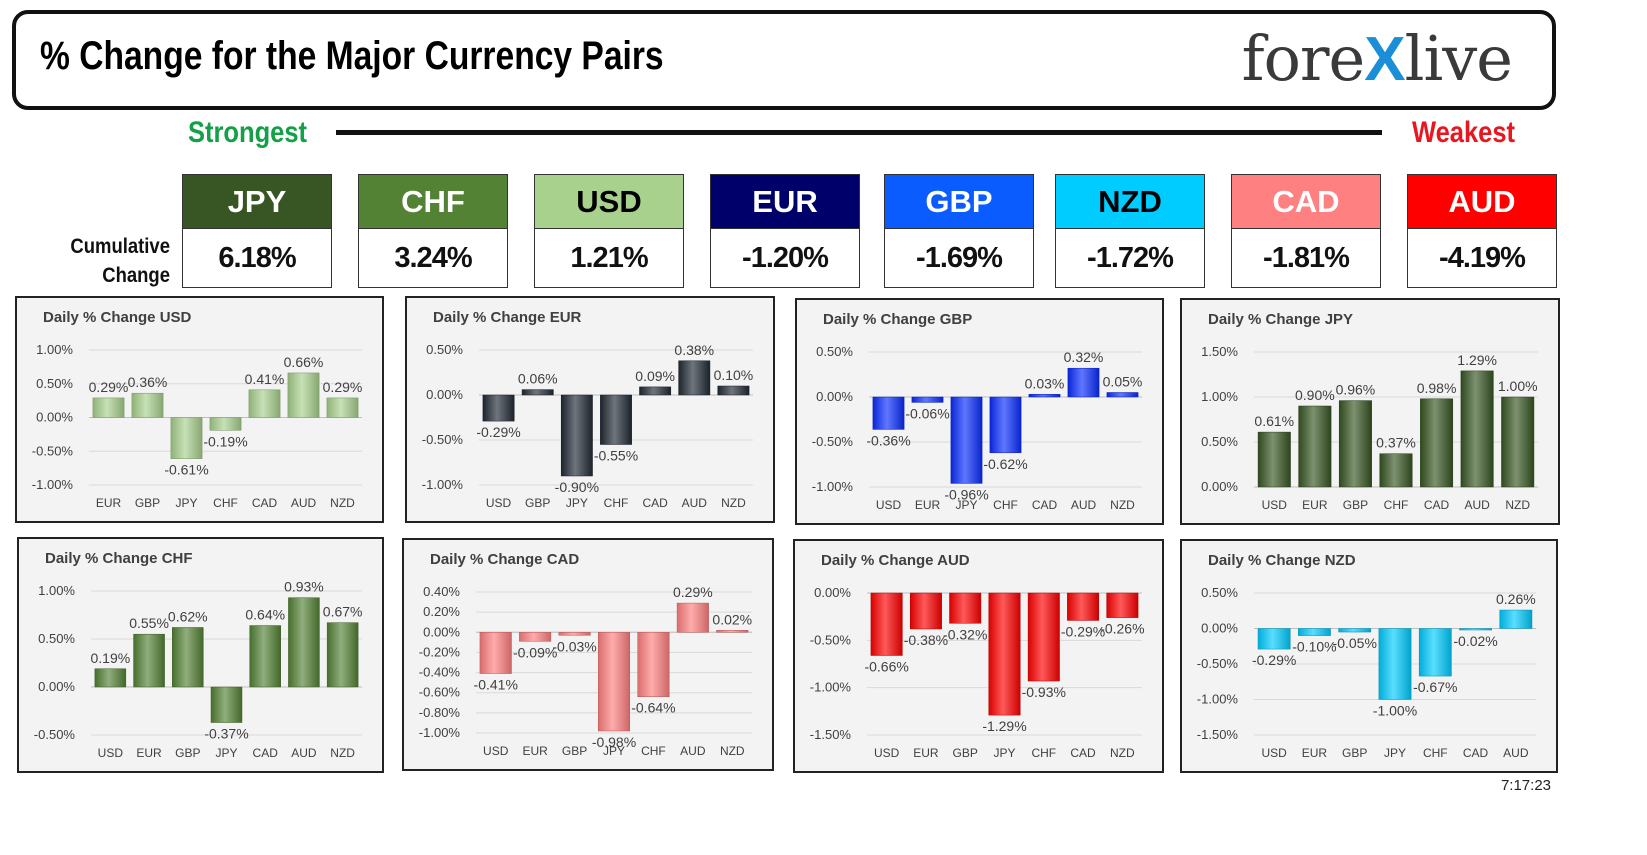  I want to click on cumulative-change-value: 6.18%, so click(257, 257).